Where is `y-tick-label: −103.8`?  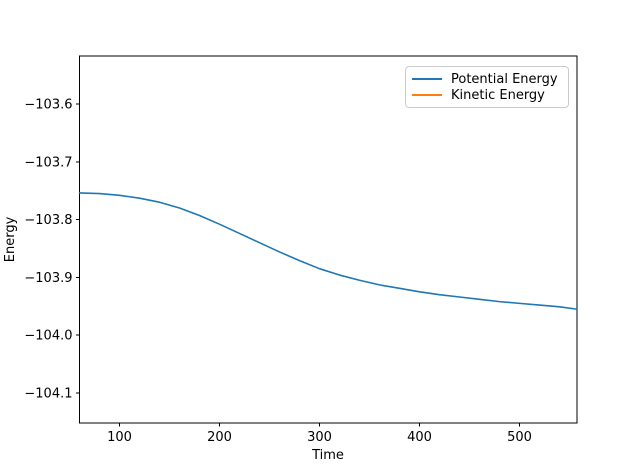 y-tick-label: −103.8 is located at coordinates (48, 220).